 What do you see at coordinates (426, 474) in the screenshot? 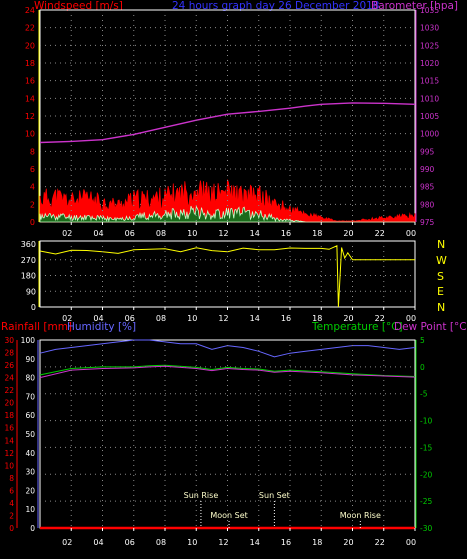
I see `temperature-tick-label: -20` at bounding box center [426, 474].